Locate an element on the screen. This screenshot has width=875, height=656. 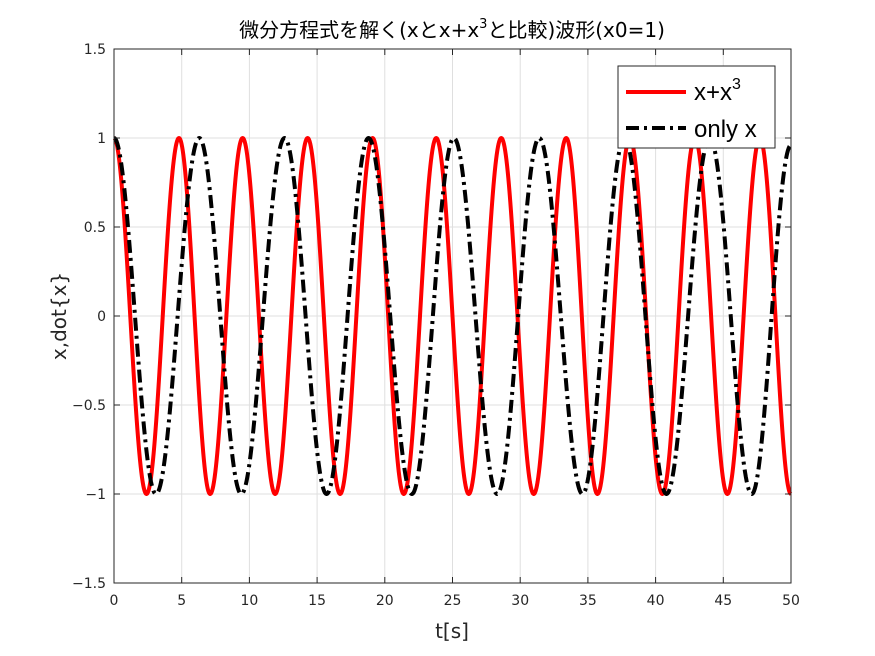
x-tick-label: 30 is located at coordinates (520, 601).